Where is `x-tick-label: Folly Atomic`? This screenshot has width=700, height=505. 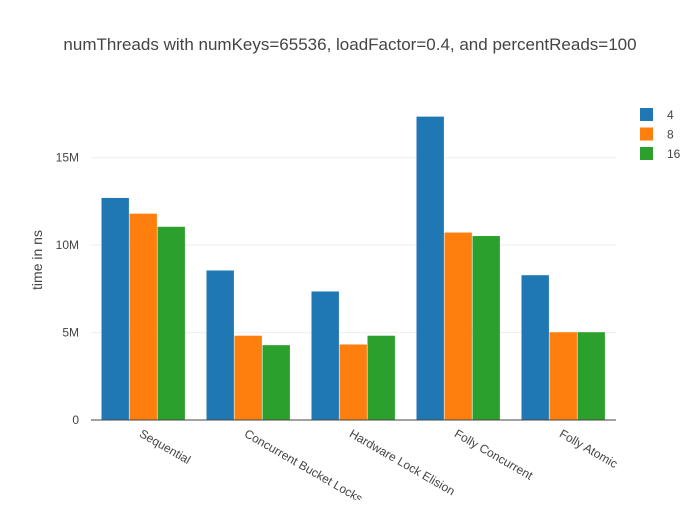 x-tick-label: Folly Atomic is located at coordinates (588, 448).